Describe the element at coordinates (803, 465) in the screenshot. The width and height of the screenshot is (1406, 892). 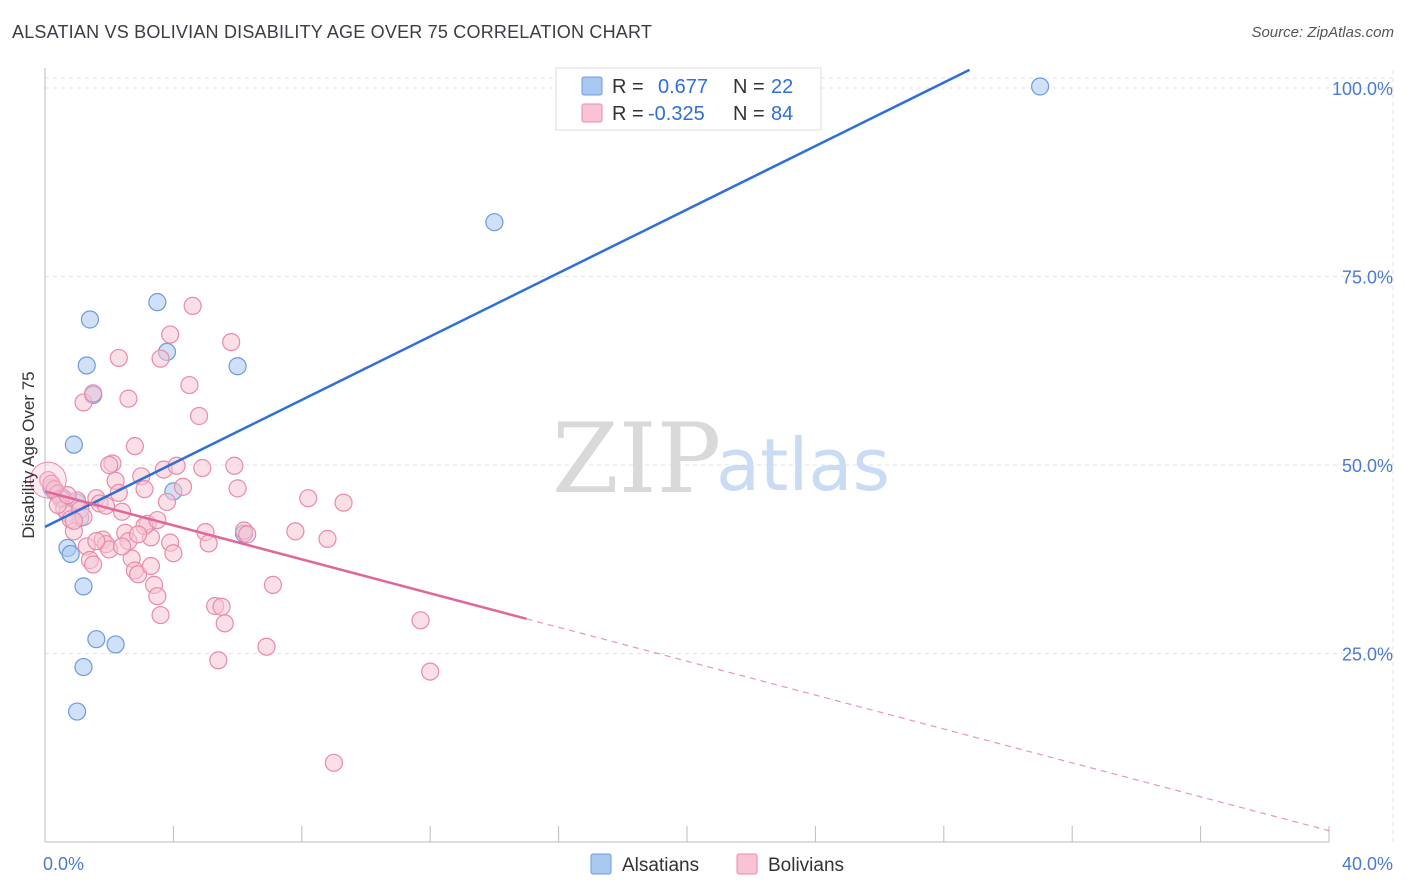
I see `watermark-atlas: atlas` at that location.